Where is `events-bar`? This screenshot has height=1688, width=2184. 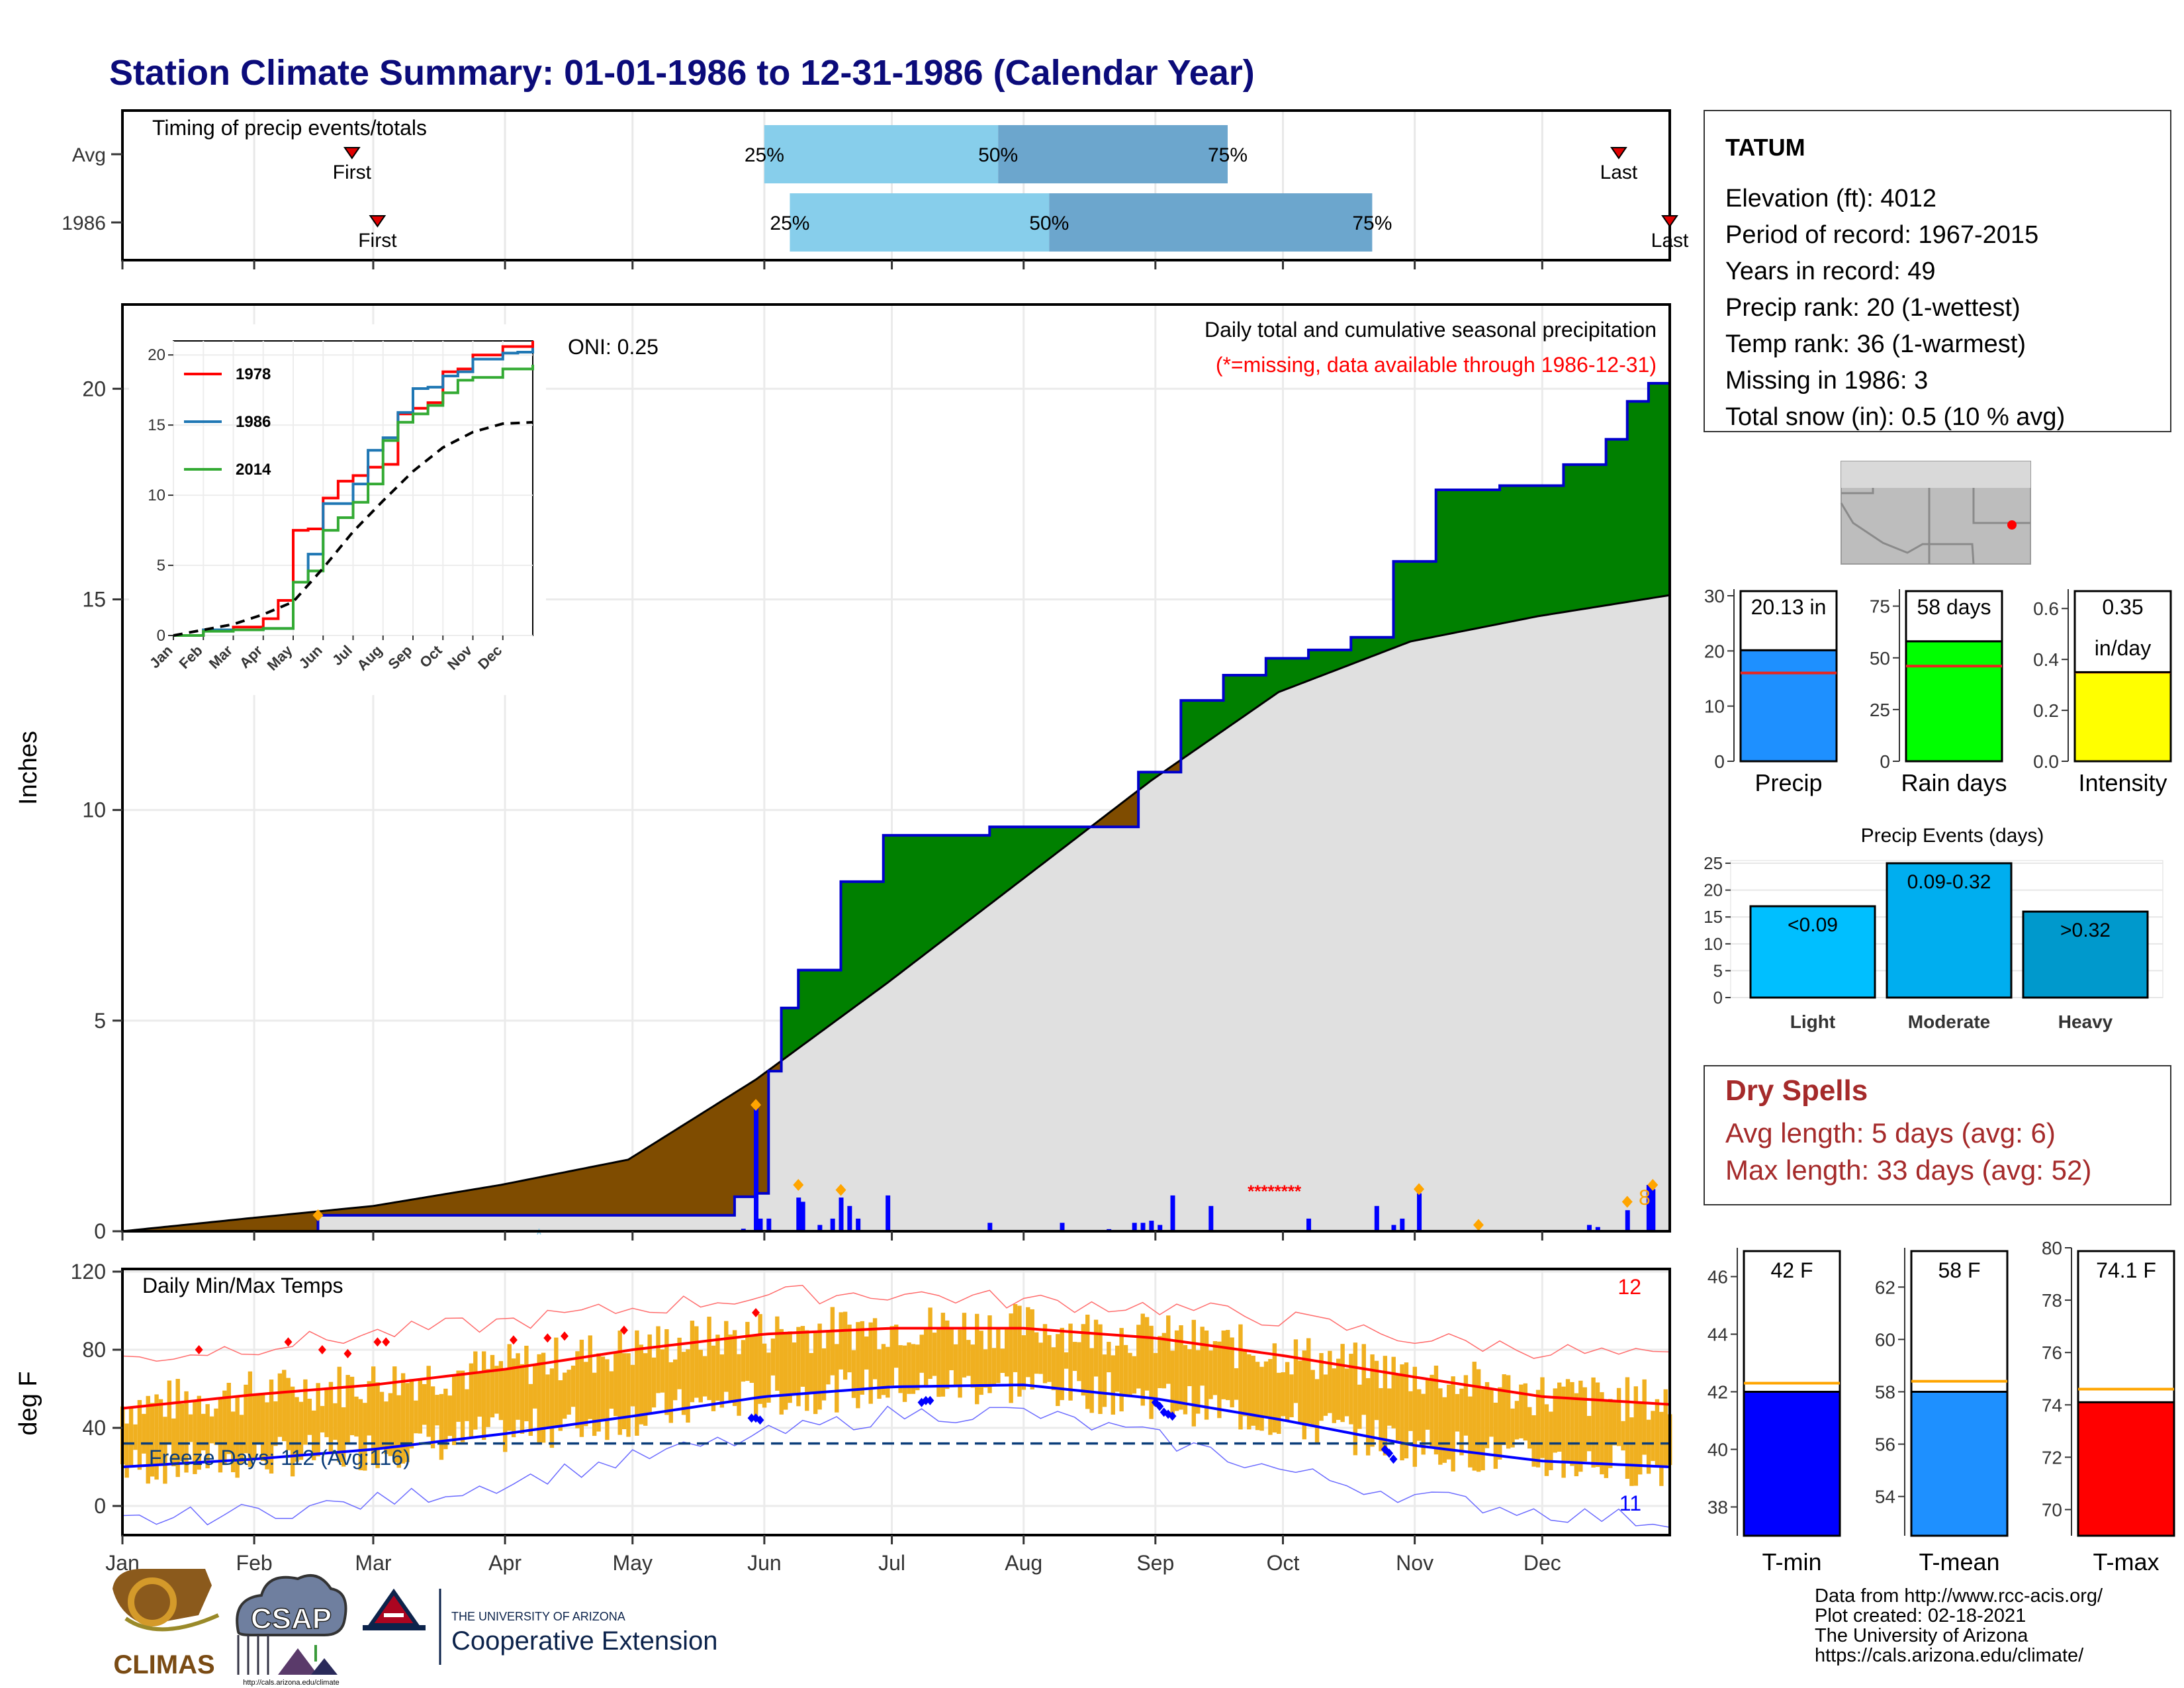 events-bar is located at coordinates (1812, 952).